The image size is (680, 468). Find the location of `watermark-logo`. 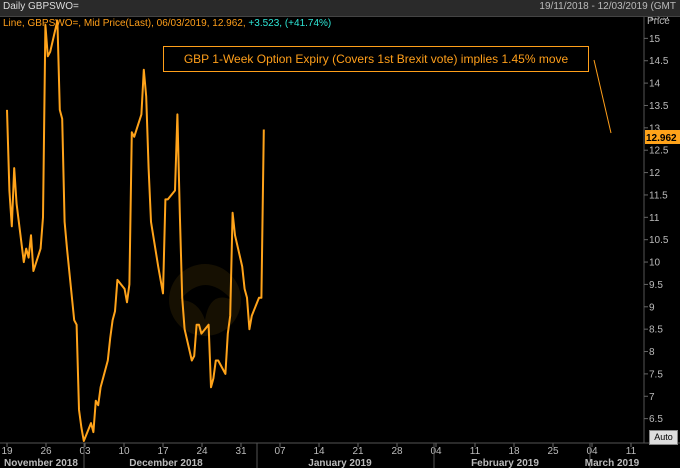

watermark-logo is located at coordinates (205, 300).